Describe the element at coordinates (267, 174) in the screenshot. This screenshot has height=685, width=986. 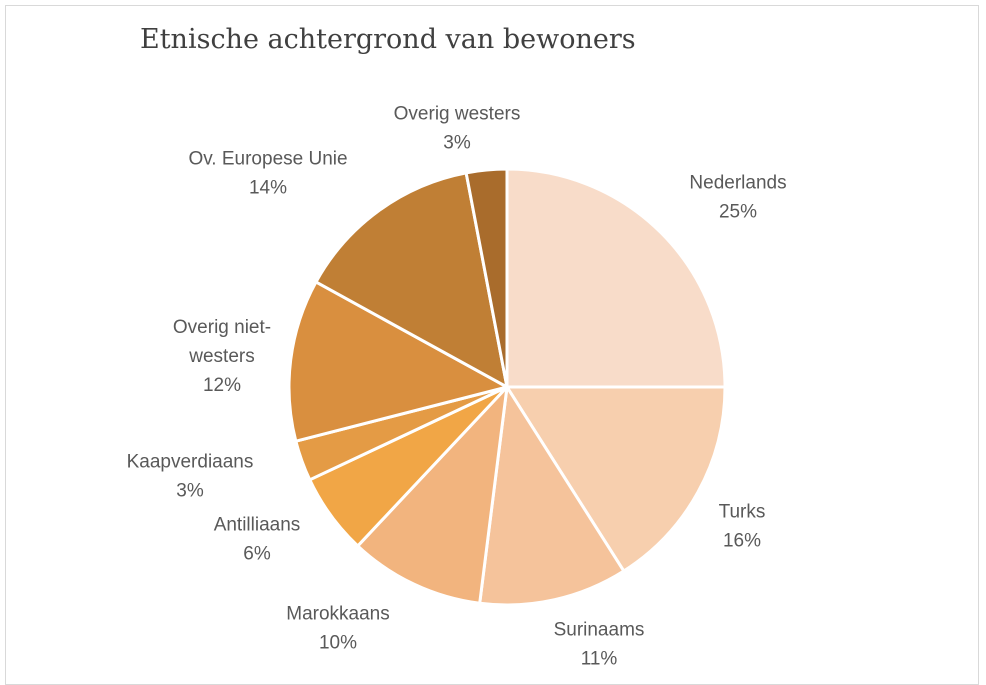
I see `slice-label: Ov. Europese Unie 14%` at that location.